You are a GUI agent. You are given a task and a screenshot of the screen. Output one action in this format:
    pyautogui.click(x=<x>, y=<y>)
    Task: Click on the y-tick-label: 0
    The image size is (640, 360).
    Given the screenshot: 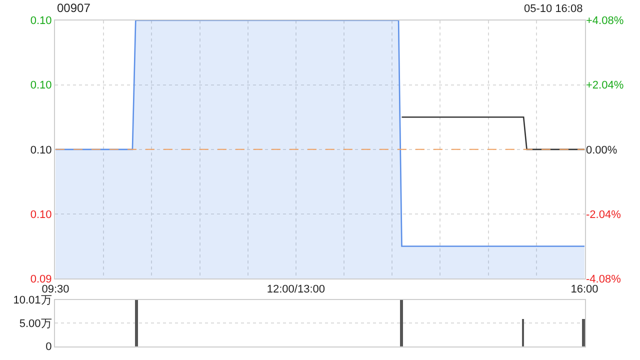 What is the action you would take?
    pyautogui.click(x=49, y=347)
    